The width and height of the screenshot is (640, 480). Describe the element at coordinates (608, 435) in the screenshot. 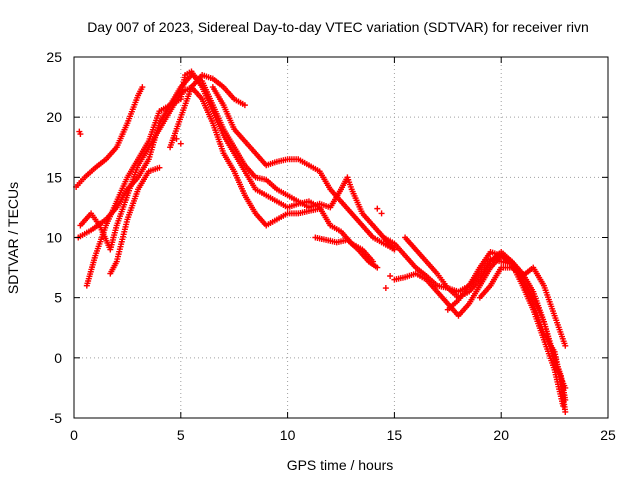

I see `x-tick-label: 25` at that location.